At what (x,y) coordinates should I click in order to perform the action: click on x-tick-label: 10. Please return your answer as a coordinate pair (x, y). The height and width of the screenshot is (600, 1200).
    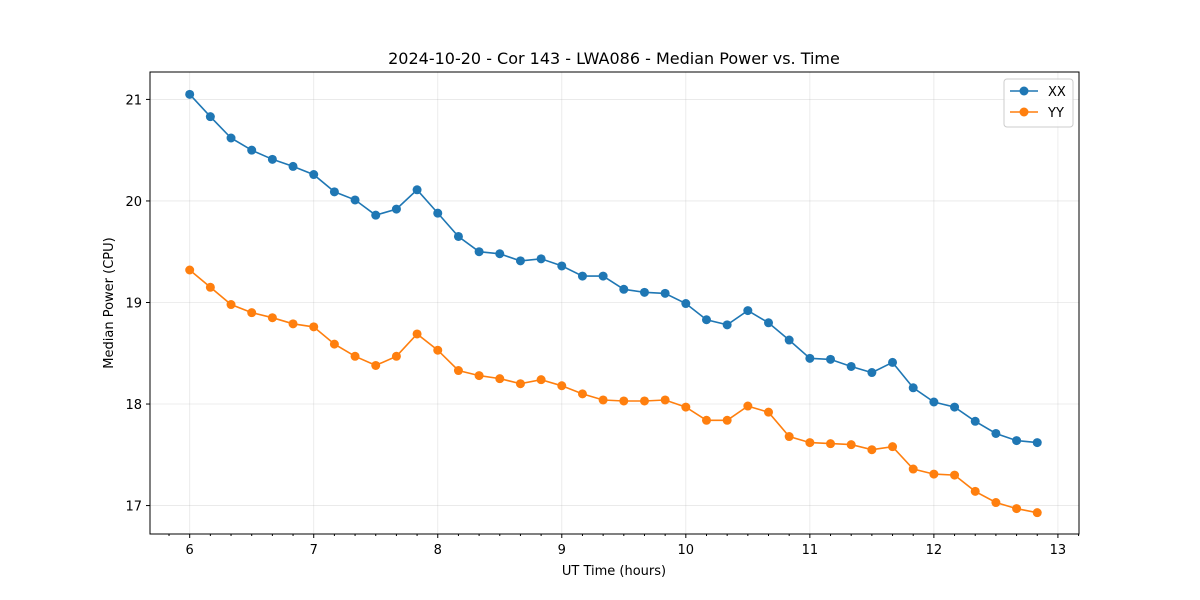
    Looking at the image, I should click on (686, 550).